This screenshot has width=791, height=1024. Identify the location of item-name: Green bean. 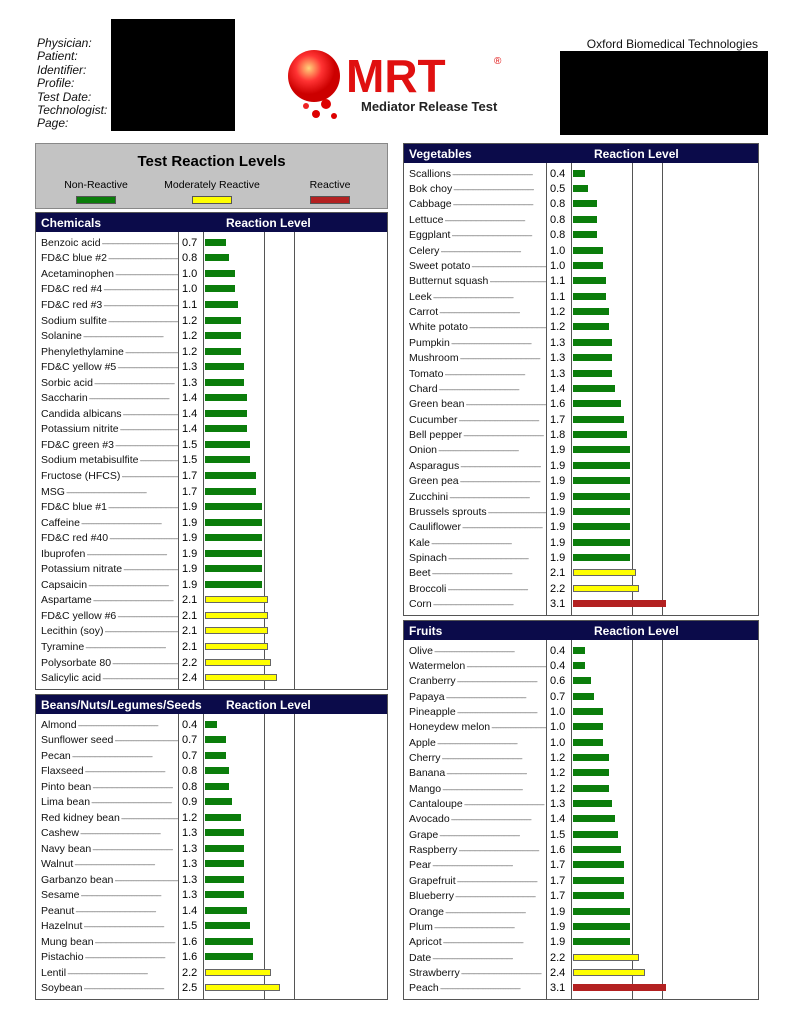
(477, 404).